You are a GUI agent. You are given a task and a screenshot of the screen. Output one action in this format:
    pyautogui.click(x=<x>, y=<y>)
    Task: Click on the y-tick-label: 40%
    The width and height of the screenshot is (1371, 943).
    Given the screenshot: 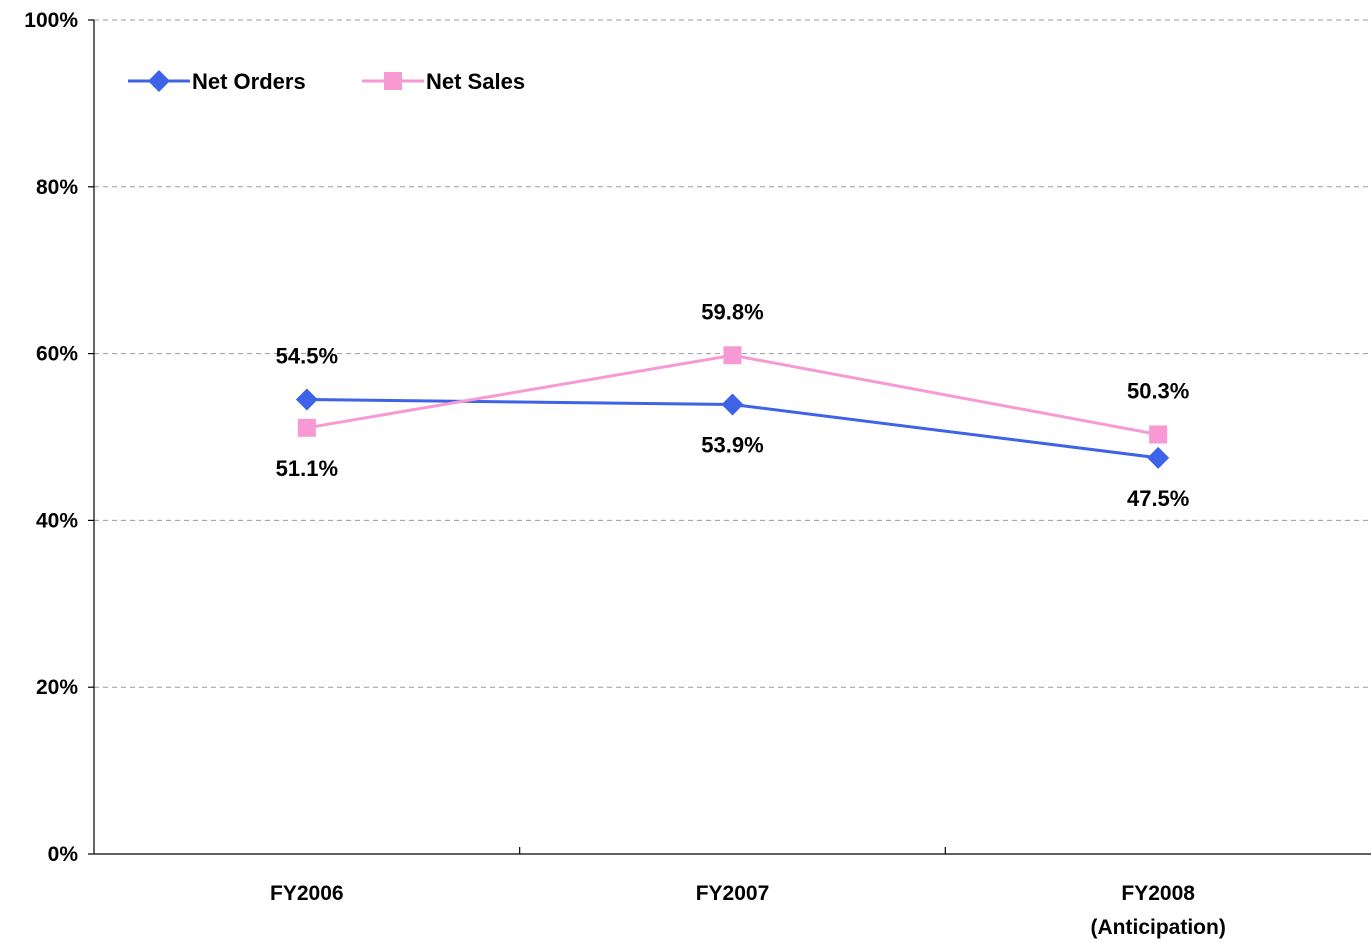 What is the action you would take?
    pyautogui.click(x=57, y=520)
    